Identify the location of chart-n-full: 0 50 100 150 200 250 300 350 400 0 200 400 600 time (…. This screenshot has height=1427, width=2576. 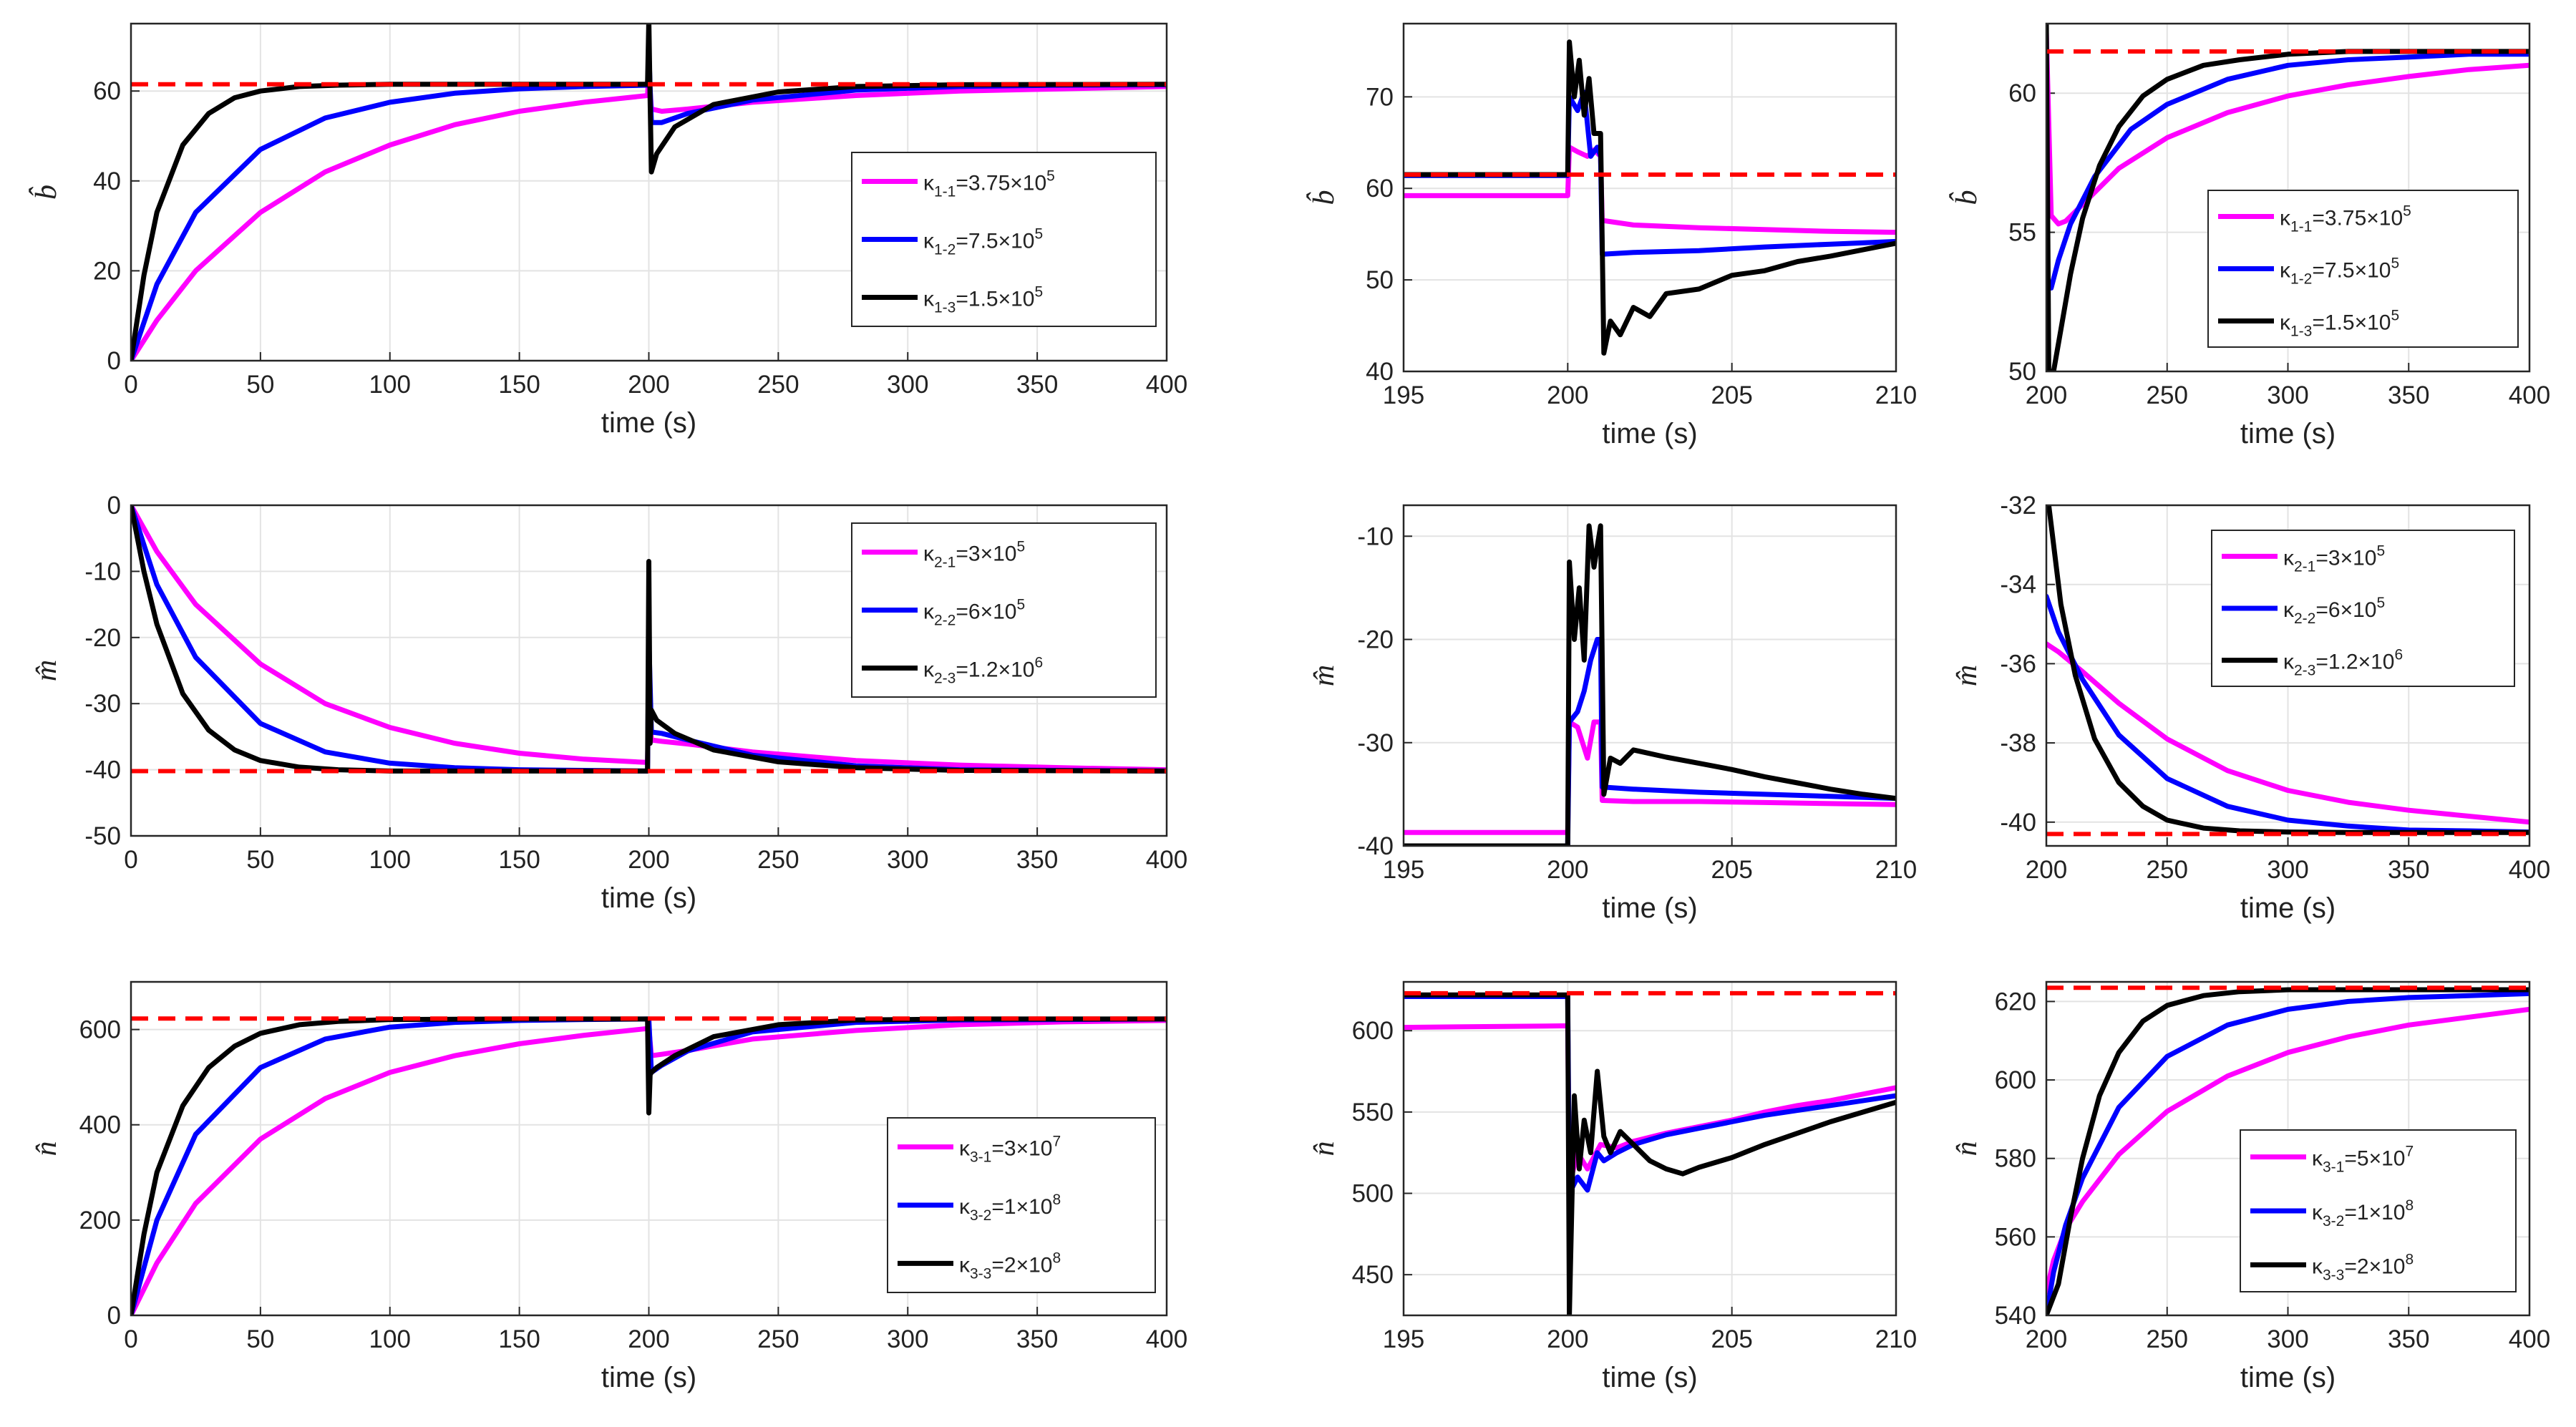
(608, 1186).